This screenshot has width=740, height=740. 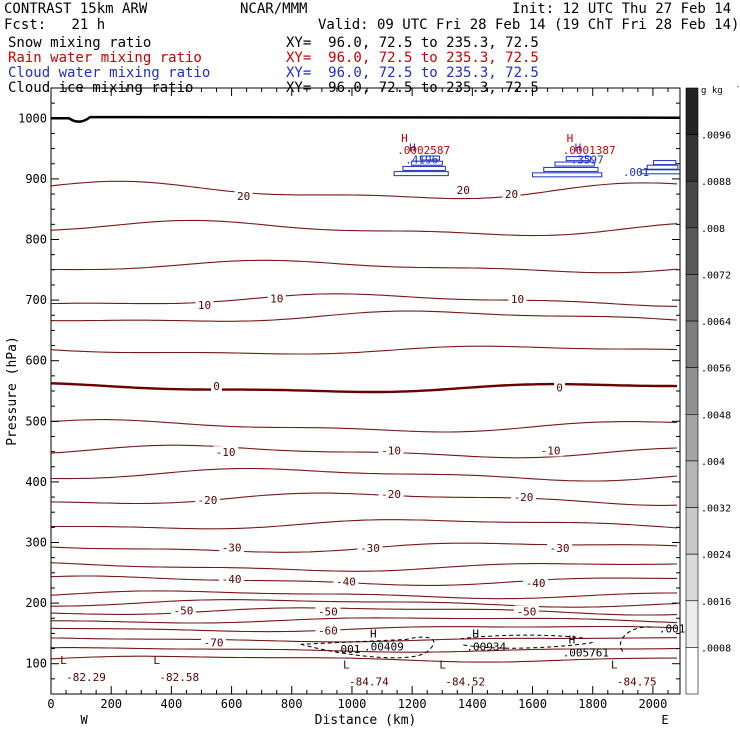 I want to click on contour-label: -10, so click(x=226, y=452).